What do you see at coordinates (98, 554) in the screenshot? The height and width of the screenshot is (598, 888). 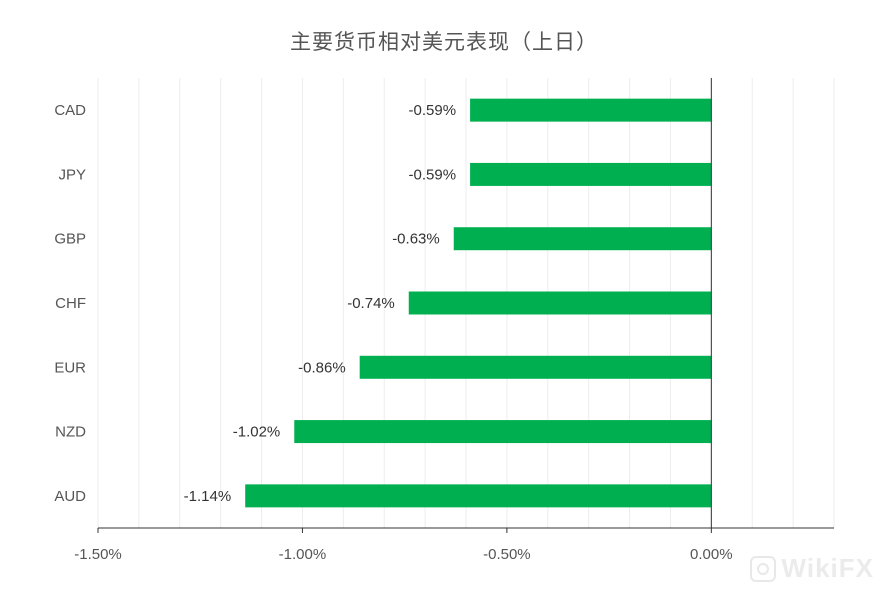 I see `x-tick-label: -1.50%` at bounding box center [98, 554].